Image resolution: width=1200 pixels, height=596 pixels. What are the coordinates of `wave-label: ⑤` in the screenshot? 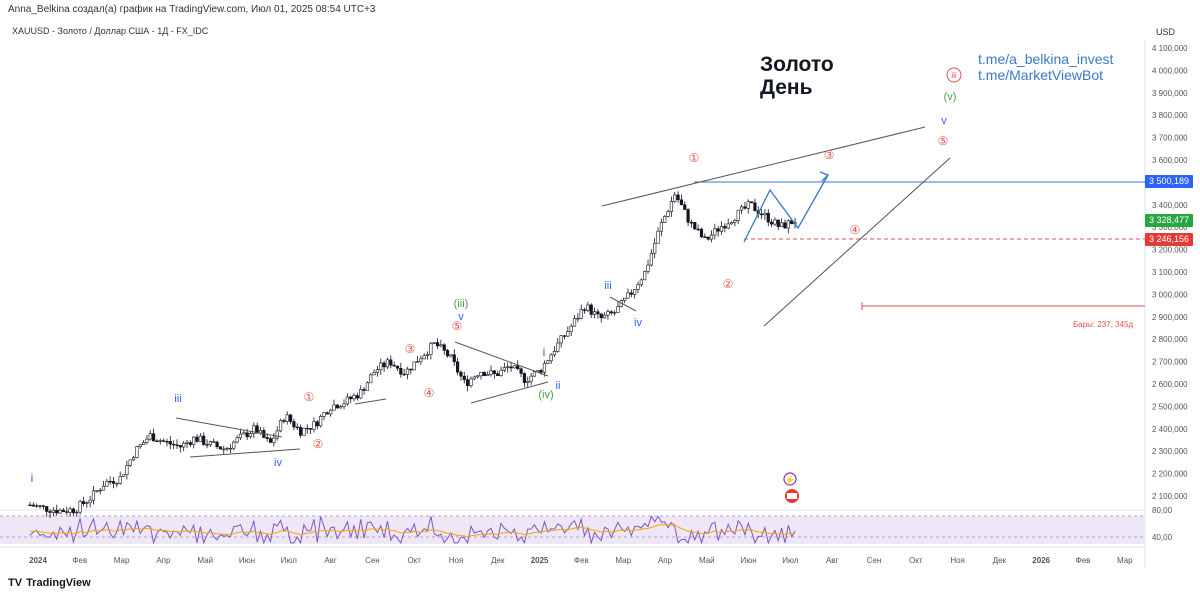 It's located at (943, 141).